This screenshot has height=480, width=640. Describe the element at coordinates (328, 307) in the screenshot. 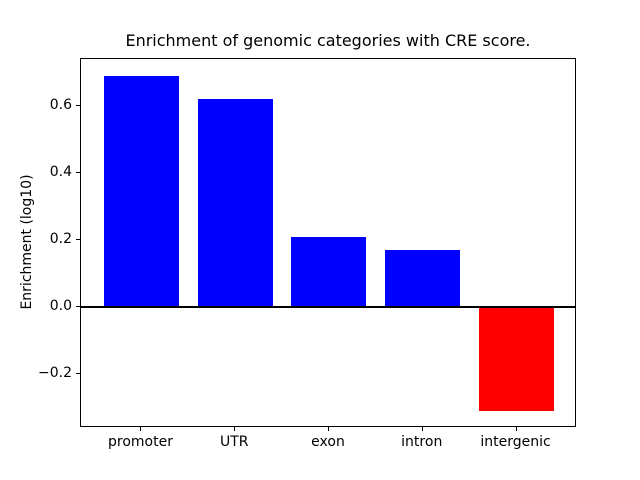

I see `zero-line` at that location.